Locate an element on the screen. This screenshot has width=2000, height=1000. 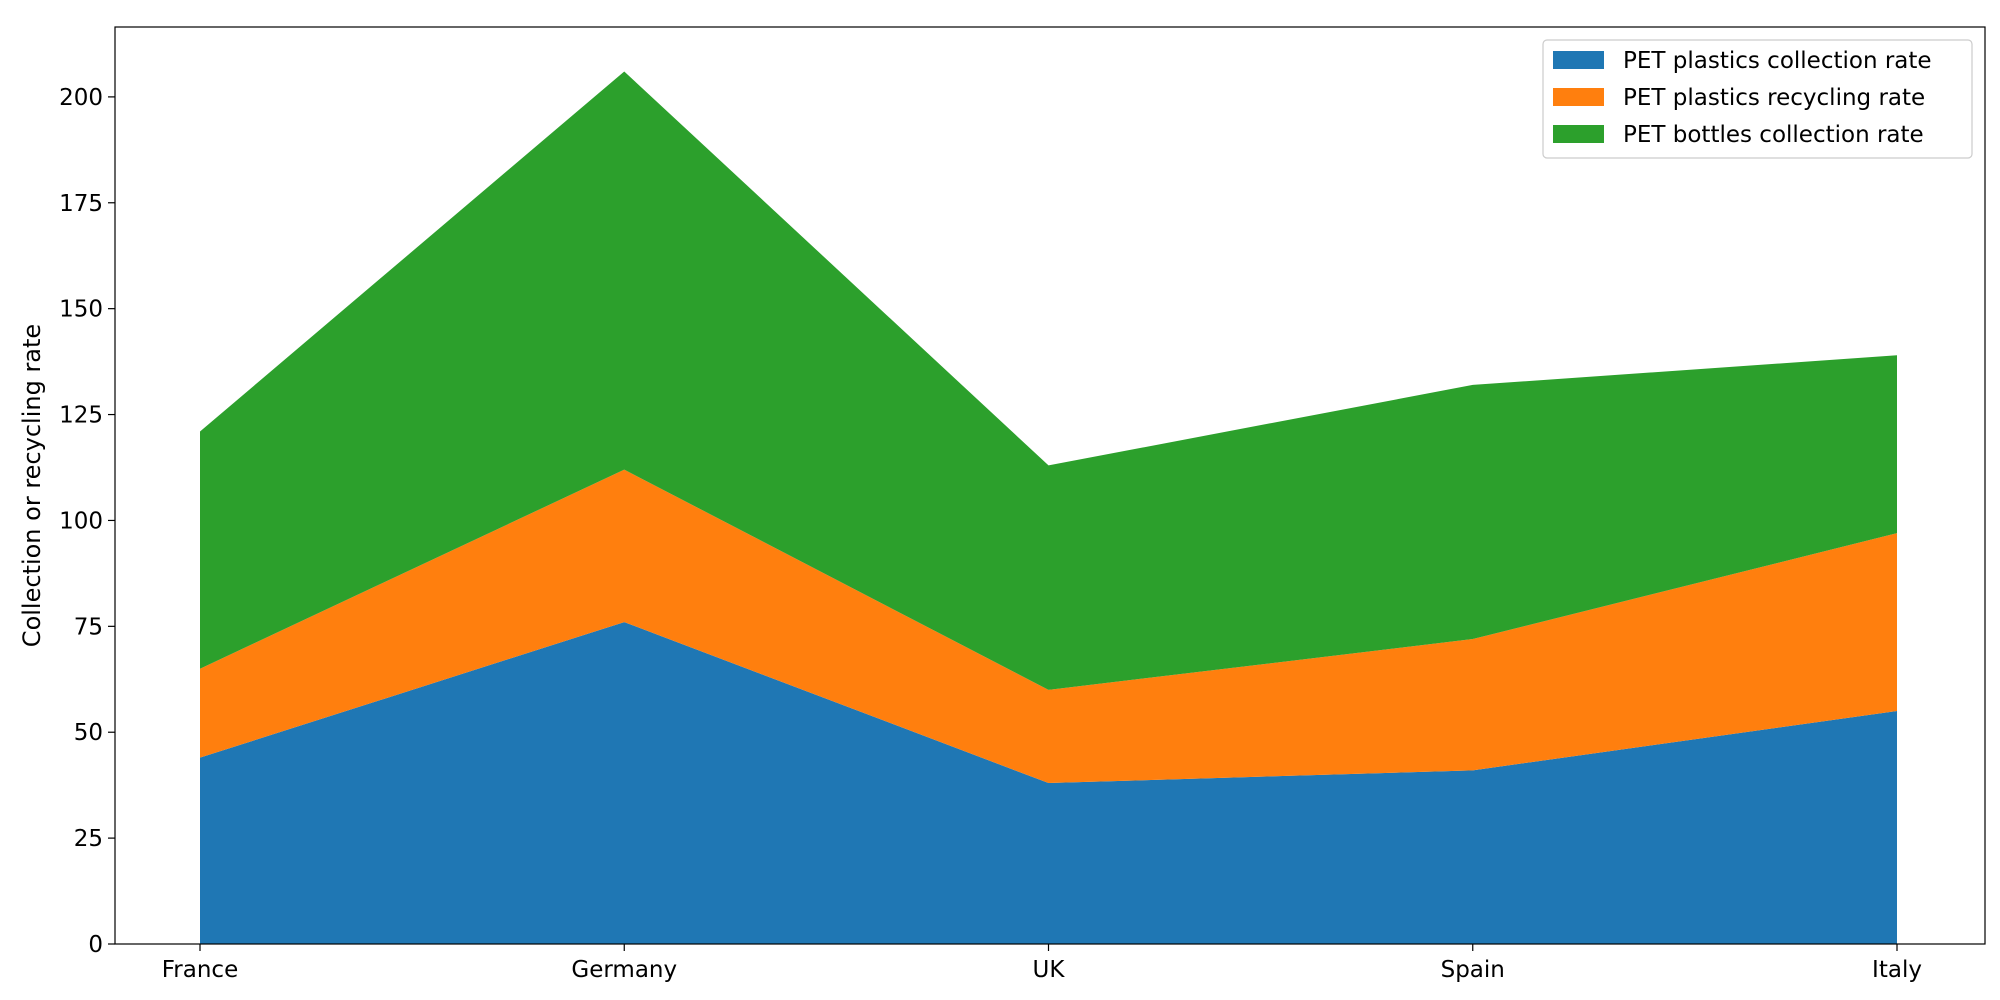
y-tick-label: 0 is located at coordinates (95, 945).